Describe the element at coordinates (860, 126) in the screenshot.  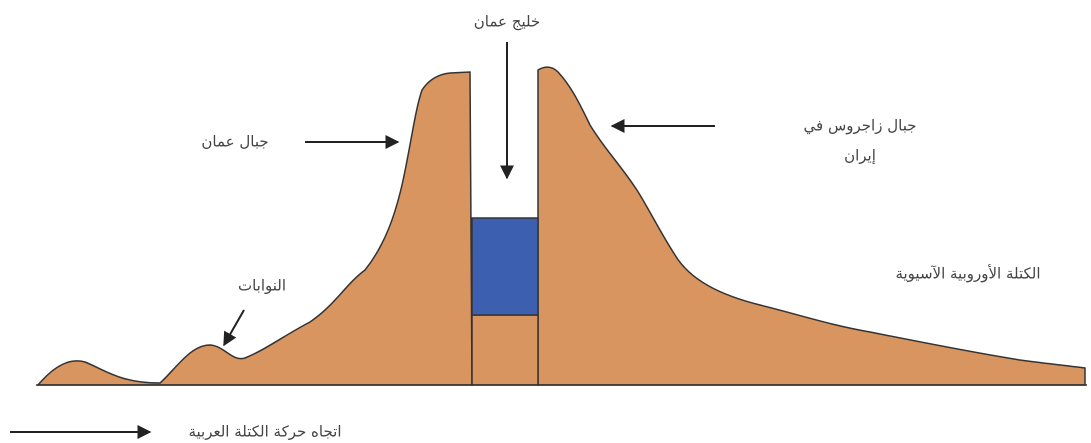
I see `zagros-label: جبال زاجروس في` at that location.